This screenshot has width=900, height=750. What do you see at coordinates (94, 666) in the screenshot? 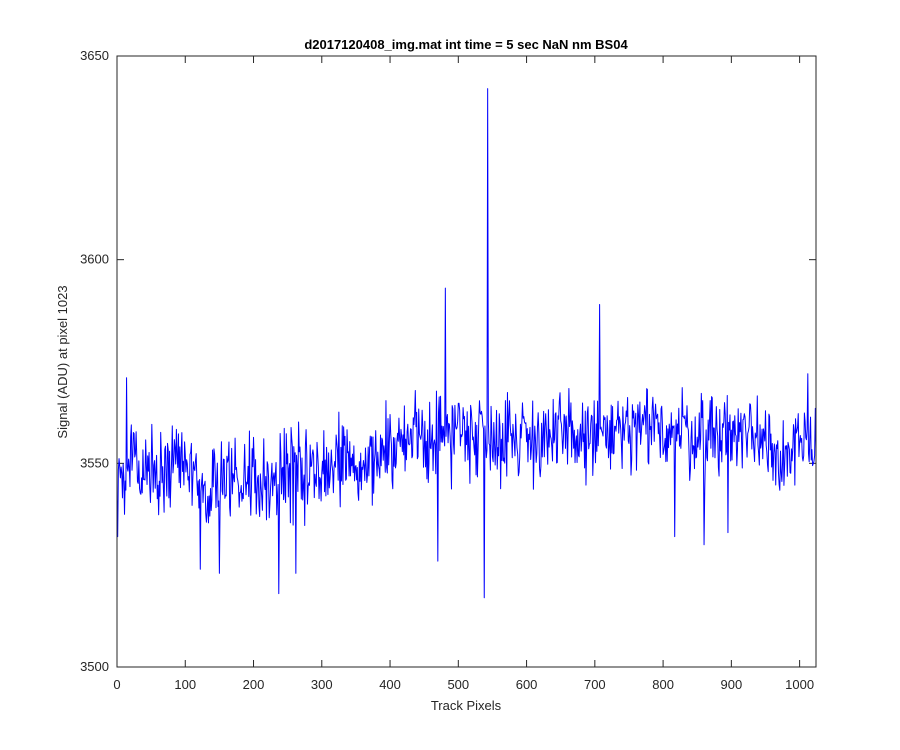
I see `y-tick-label: 3500` at bounding box center [94, 666].